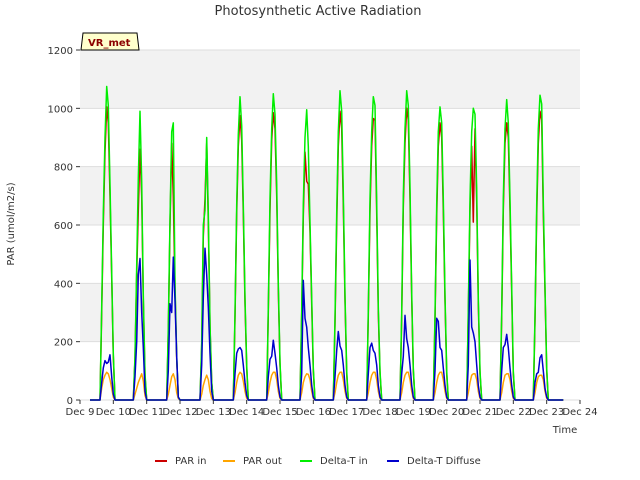  Describe the element at coordinates (479, 412) in the screenshot. I see `x-tick-label: Dec 21` at that location.